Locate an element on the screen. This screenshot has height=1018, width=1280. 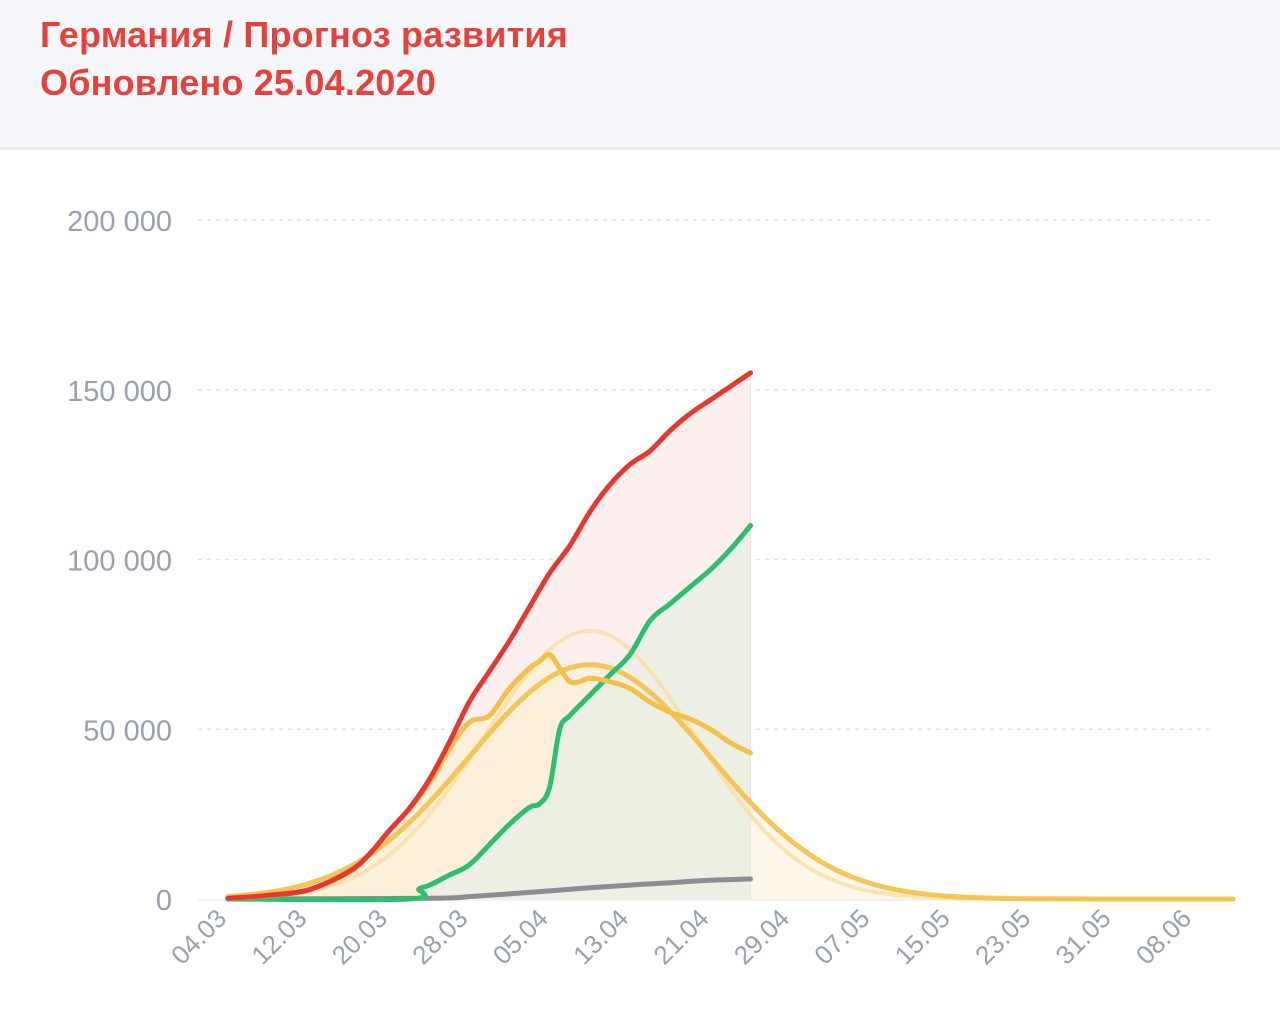
x-tick-label: 15.05 is located at coordinates (922, 936).